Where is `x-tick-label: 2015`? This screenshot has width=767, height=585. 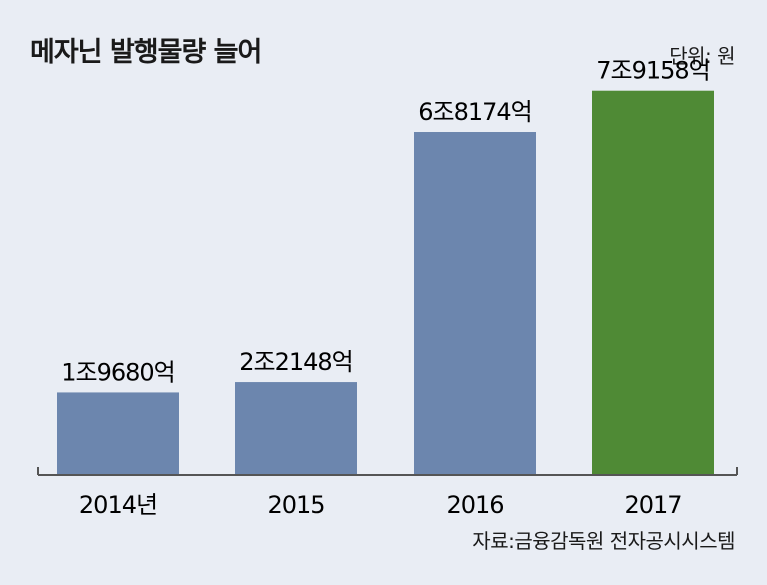
x-tick-label: 2015 is located at coordinates (295, 505).